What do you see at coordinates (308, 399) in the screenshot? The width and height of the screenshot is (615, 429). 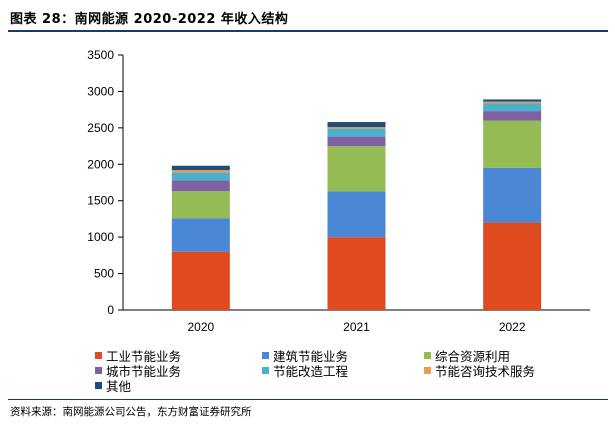 I see `source-divider` at bounding box center [308, 399].